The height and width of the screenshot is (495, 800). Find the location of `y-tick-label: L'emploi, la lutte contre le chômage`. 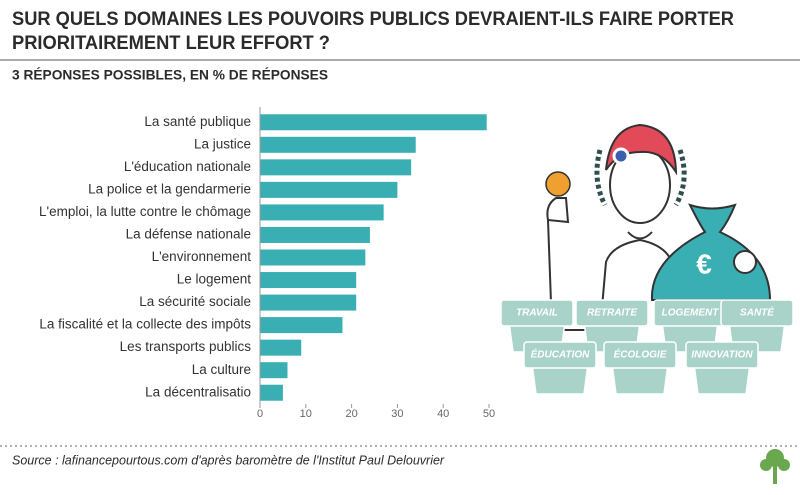

y-tick-label: L'emploi, la lutte contre le chômage is located at coordinates (145, 211).